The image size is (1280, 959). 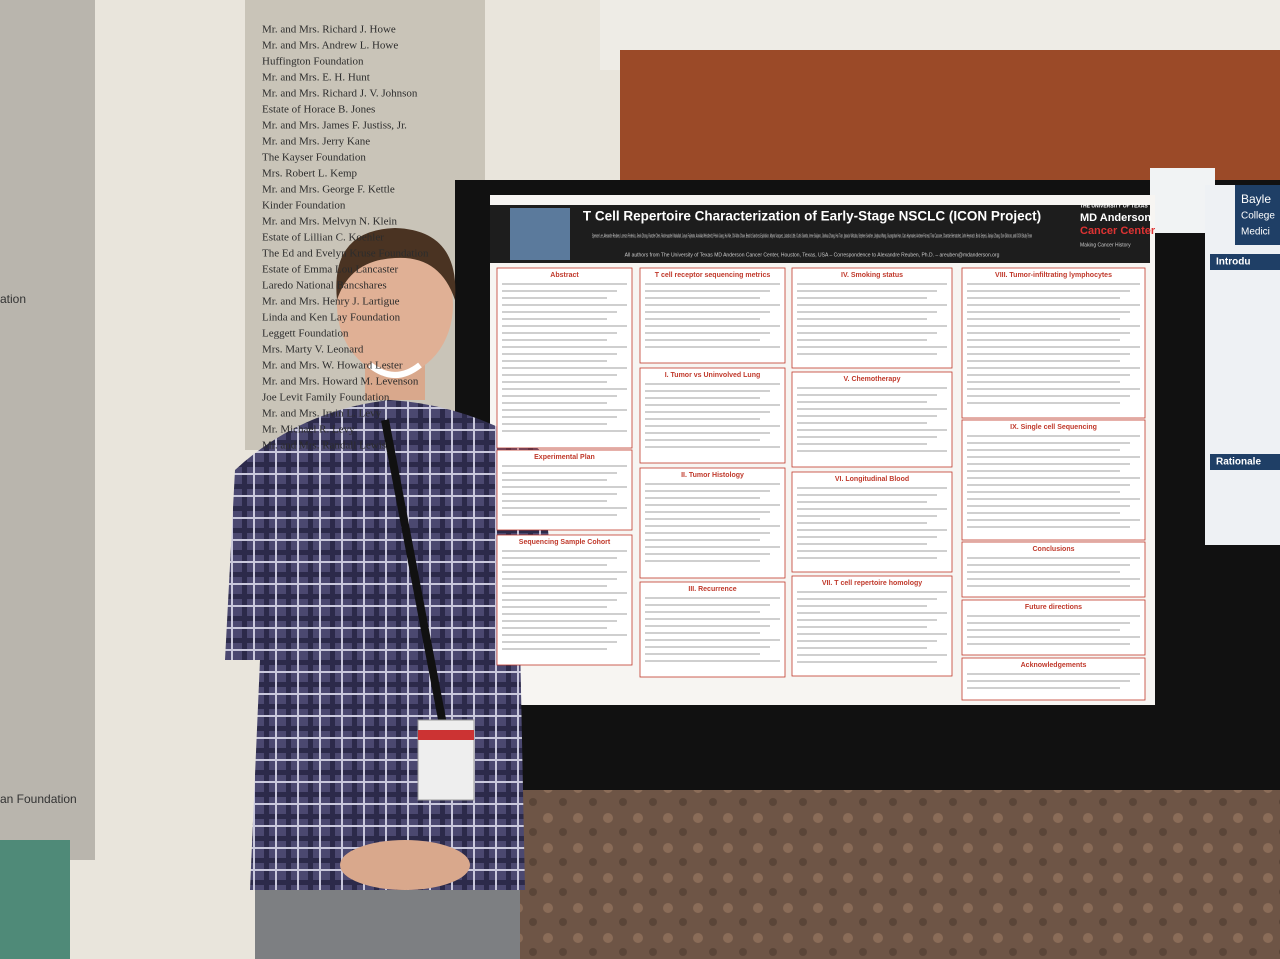 What do you see at coordinates (713, 275) in the screenshot?
I see `section-header: T cell receptor sequencing metrics` at bounding box center [713, 275].